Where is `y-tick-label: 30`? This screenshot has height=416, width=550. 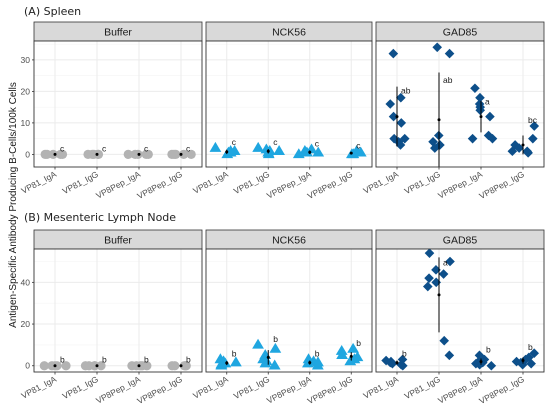
y-tick-label: 30 is located at coordinates (26, 60).